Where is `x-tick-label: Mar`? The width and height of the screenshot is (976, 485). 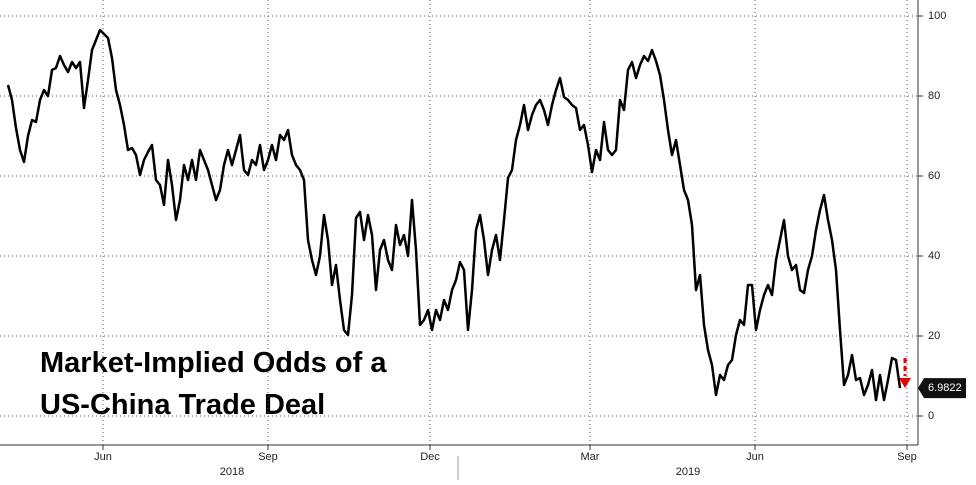 x-tick-label: Mar is located at coordinates (590, 457).